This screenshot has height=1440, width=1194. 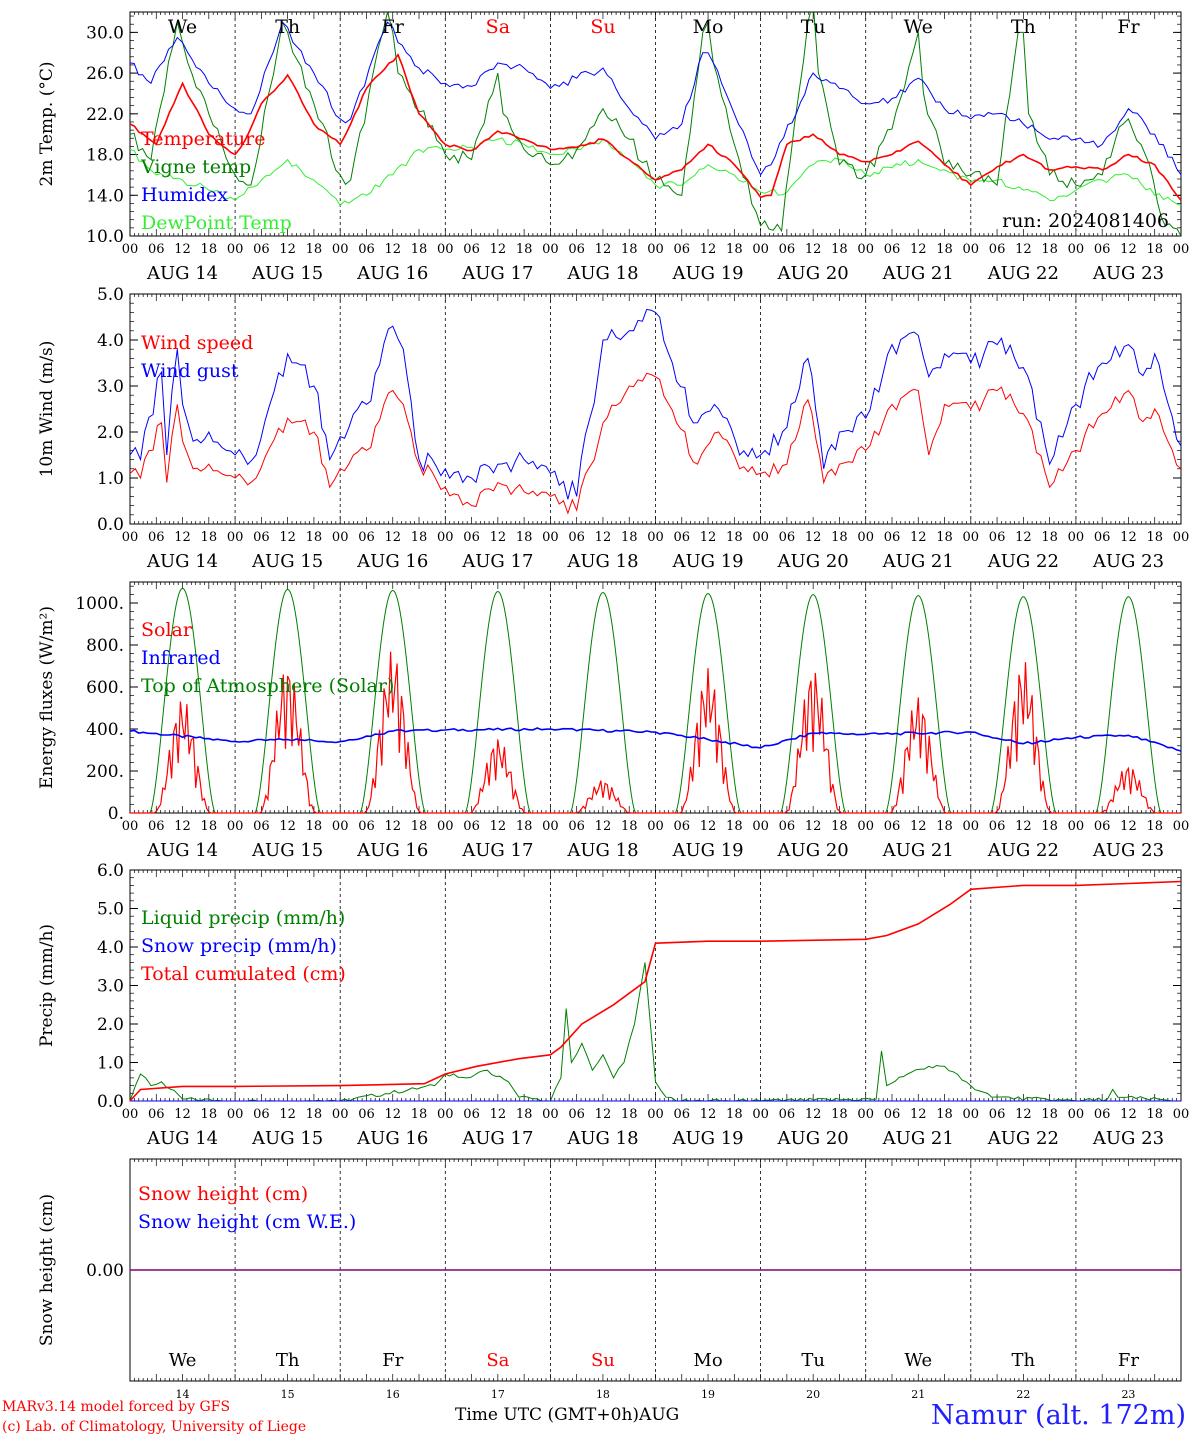 What do you see at coordinates (267, 686) in the screenshot?
I see `legend-top-of-atmosphere-solar-: Top of Atmosphere (Solar)` at bounding box center [267, 686].